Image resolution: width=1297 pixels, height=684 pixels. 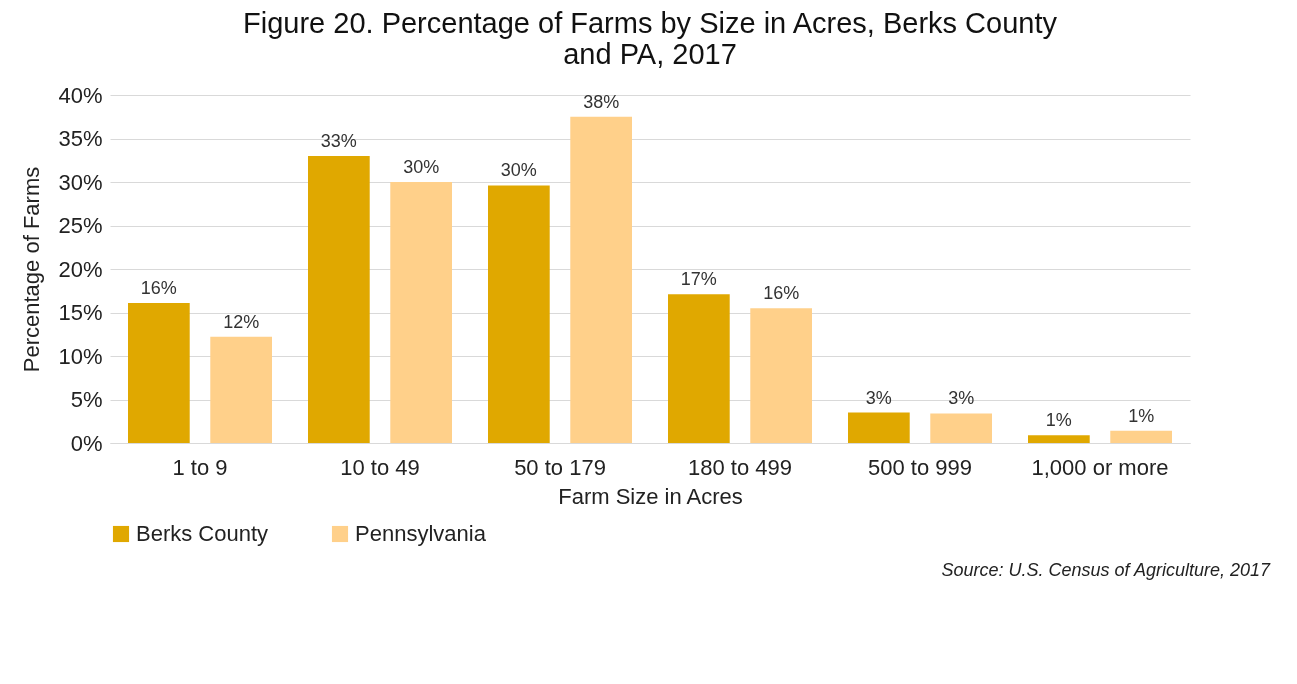 I want to click on x-tick-label: 500 to 999, so click(x=920, y=467).